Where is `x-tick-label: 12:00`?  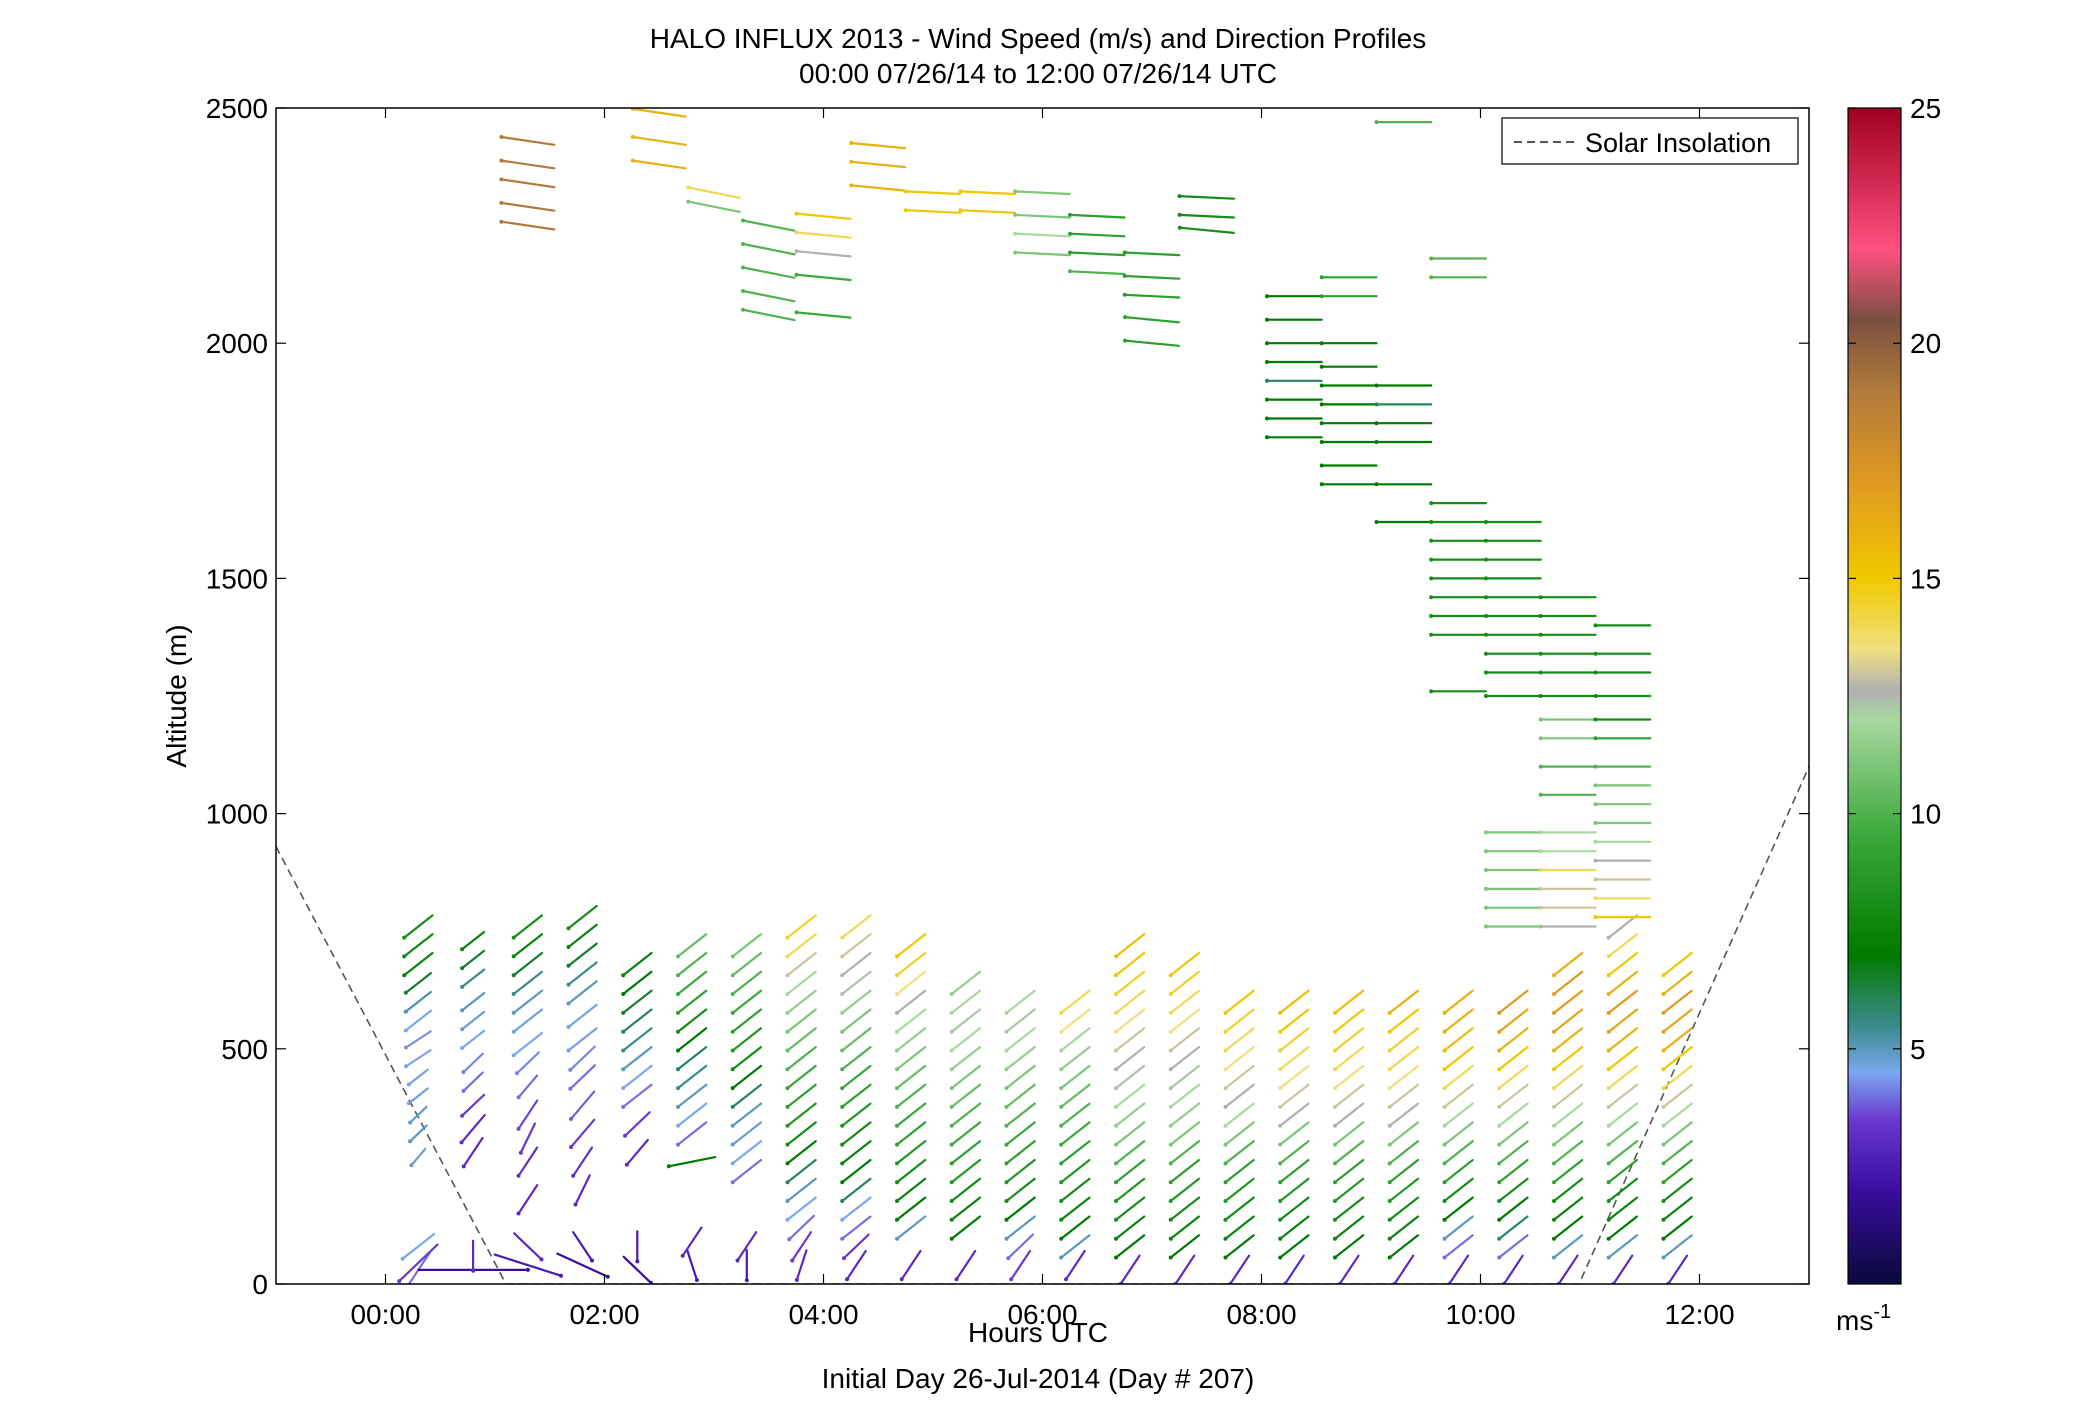
x-tick-label: 12:00 is located at coordinates (1699, 1314).